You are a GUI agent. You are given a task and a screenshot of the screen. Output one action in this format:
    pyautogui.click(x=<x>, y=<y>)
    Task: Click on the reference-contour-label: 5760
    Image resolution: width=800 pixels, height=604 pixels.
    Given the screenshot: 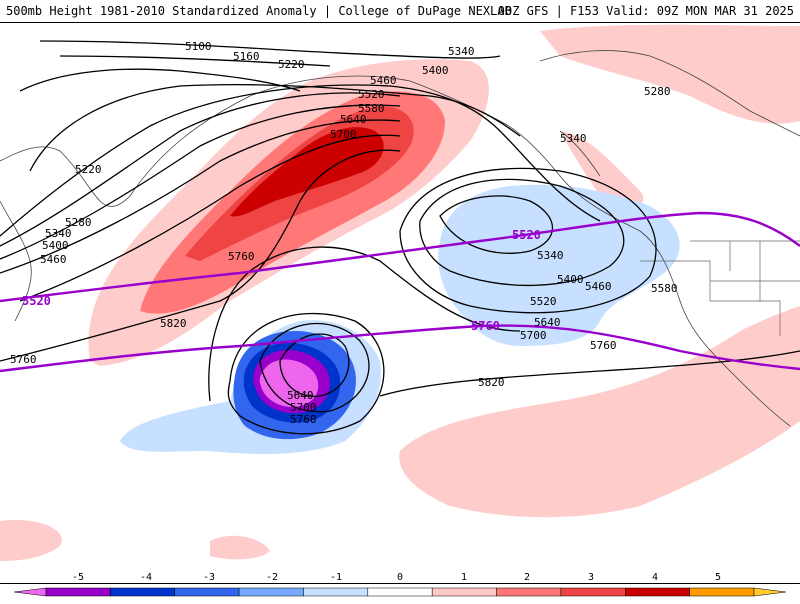 What is the action you would take?
    pyautogui.click(x=485, y=326)
    